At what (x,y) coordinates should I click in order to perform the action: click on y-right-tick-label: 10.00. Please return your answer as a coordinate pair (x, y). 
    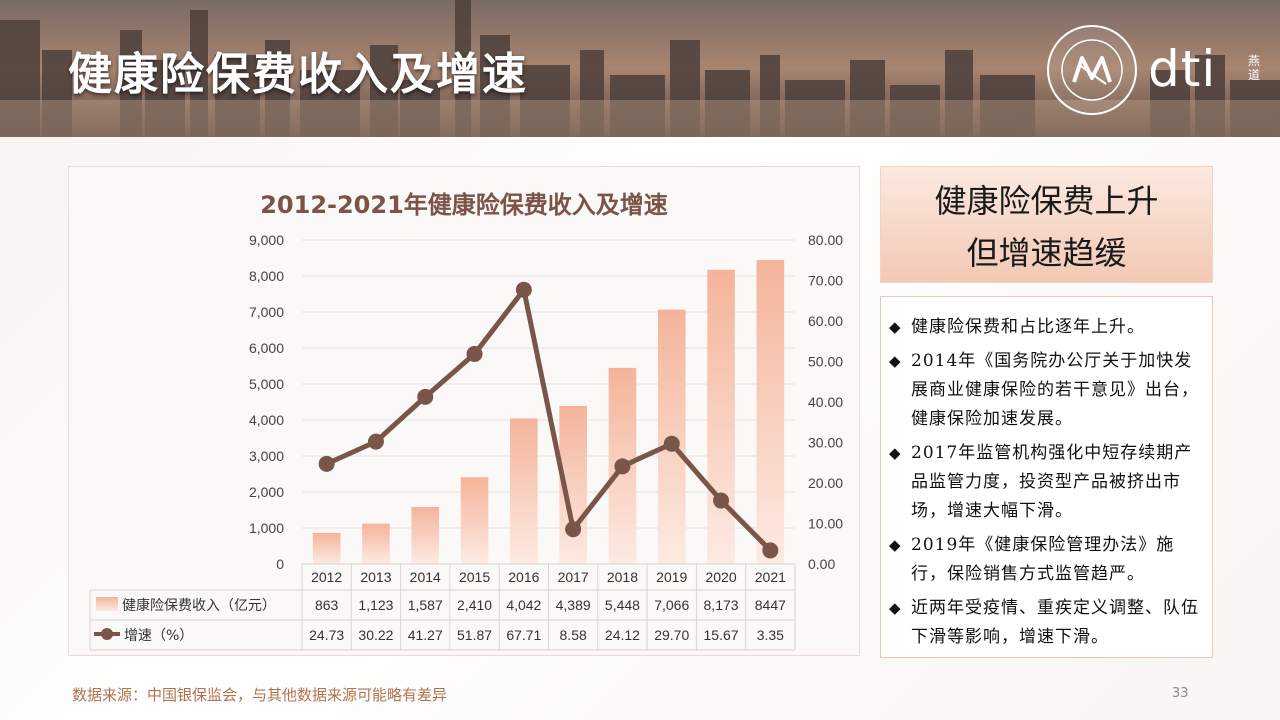
    Looking at the image, I should click on (825, 524).